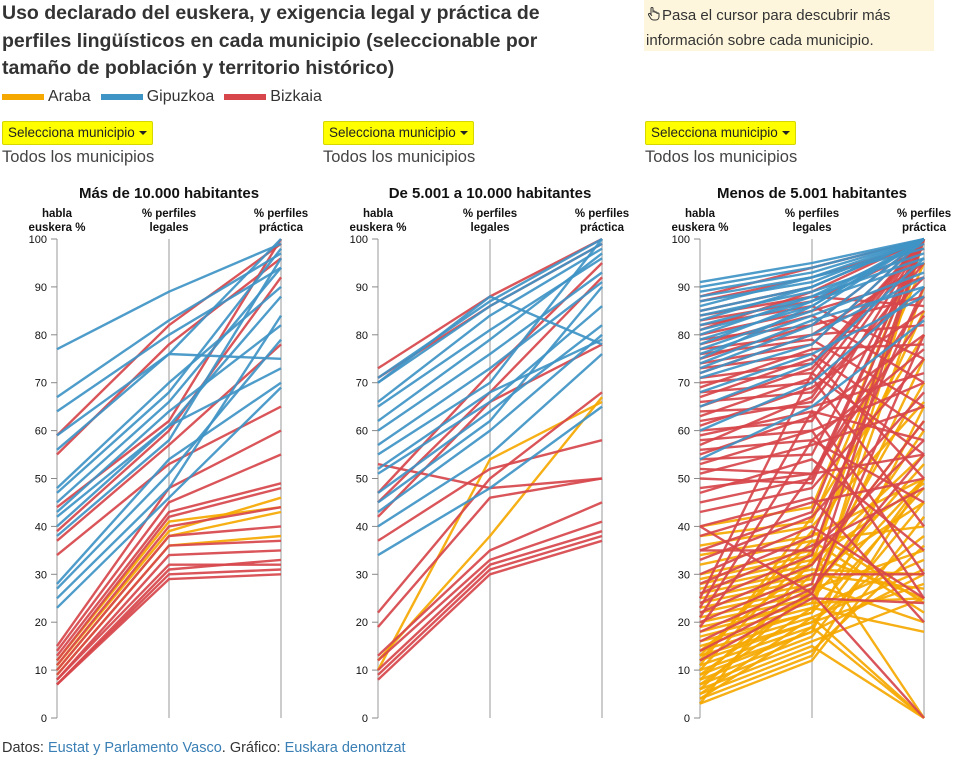  Describe the element at coordinates (273, 97) in the screenshot. I see `legend-item-bizkaia: Bizkaia` at that location.